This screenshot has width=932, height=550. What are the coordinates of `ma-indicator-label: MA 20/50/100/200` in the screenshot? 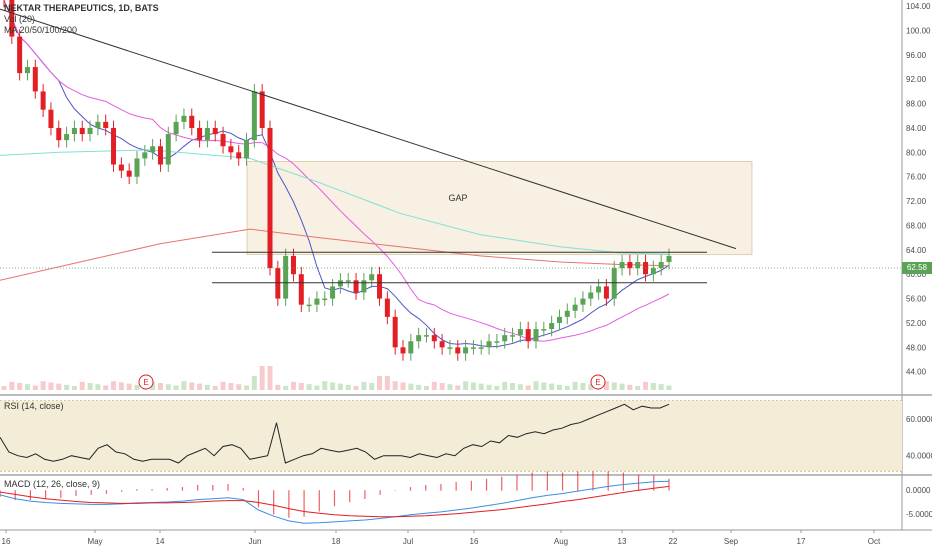 It's located at (41, 30).